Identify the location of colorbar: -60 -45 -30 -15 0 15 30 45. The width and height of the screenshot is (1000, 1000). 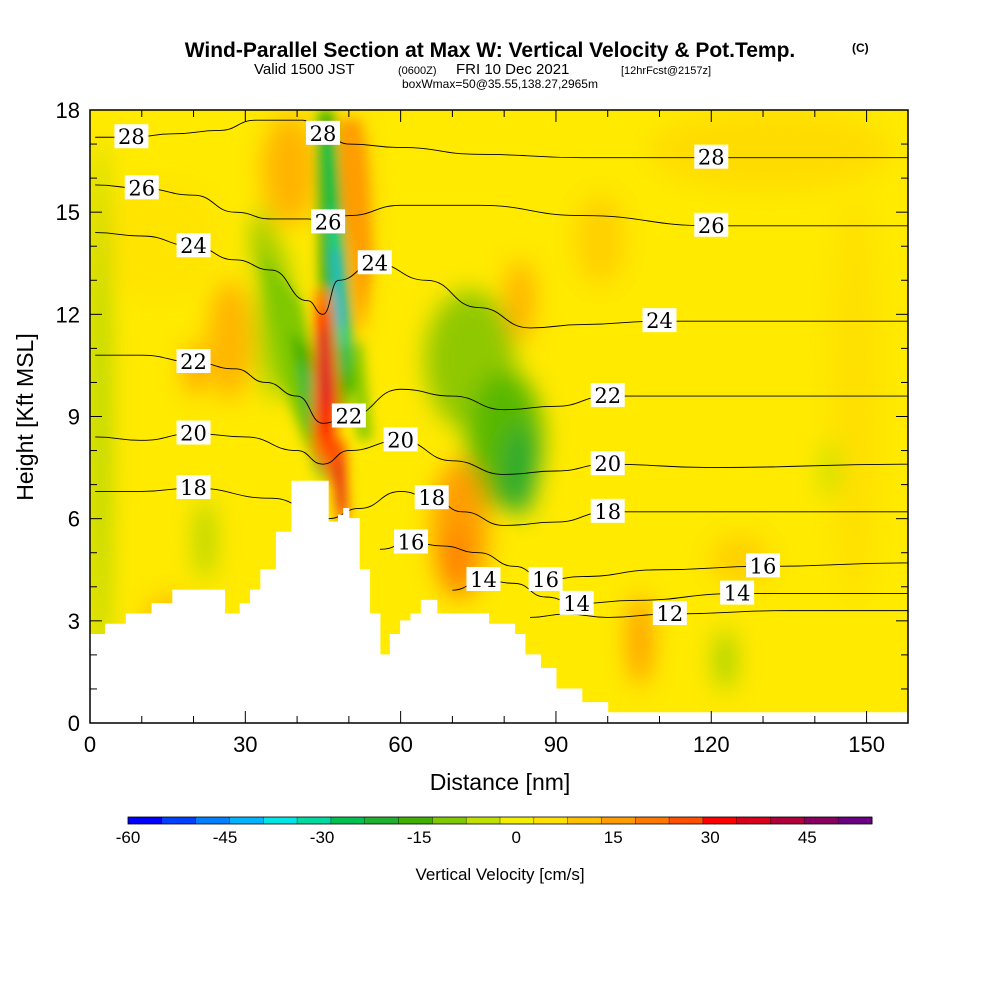
(494, 831).